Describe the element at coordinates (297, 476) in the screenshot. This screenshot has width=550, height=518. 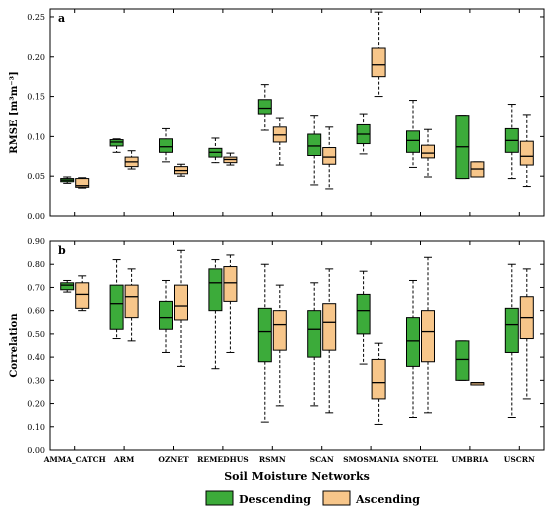
I see `x-axis-label: Soil Moisture Networks` at that location.